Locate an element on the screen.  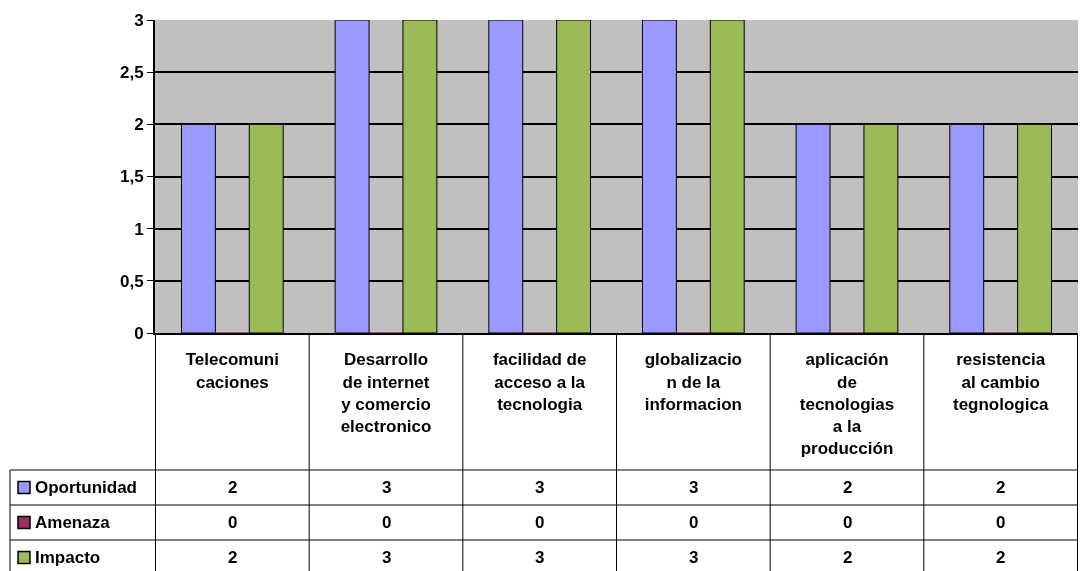
x-tick-label: aplicación de tecnologias a la producción is located at coordinates (847, 404).